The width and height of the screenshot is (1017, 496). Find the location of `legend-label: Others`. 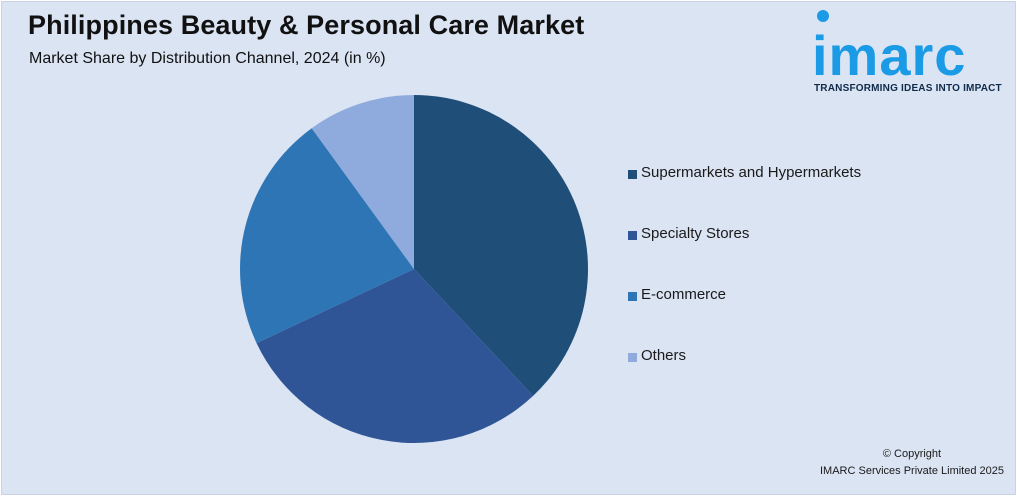

legend-label: Others is located at coordinates (664, 355).